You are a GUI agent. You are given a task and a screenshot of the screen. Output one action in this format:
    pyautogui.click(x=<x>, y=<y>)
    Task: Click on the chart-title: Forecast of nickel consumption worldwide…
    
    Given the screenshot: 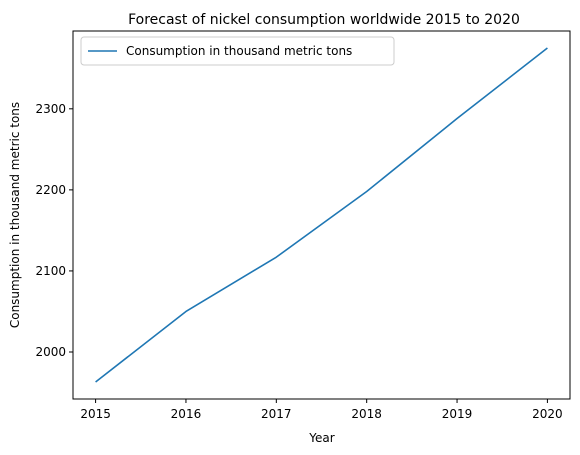 What is the action you would take?
    pyautogui.click(x=324, y=20)
    